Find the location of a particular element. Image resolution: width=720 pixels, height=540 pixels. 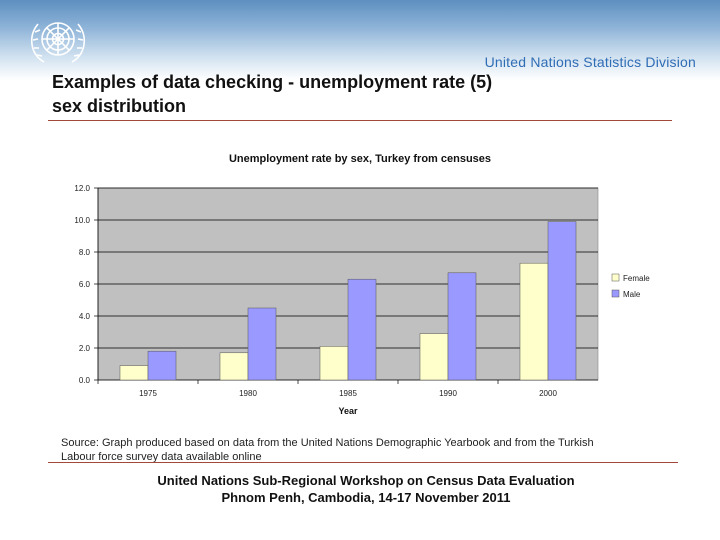

bar-male-2000 is located at coordinates (562, 301).